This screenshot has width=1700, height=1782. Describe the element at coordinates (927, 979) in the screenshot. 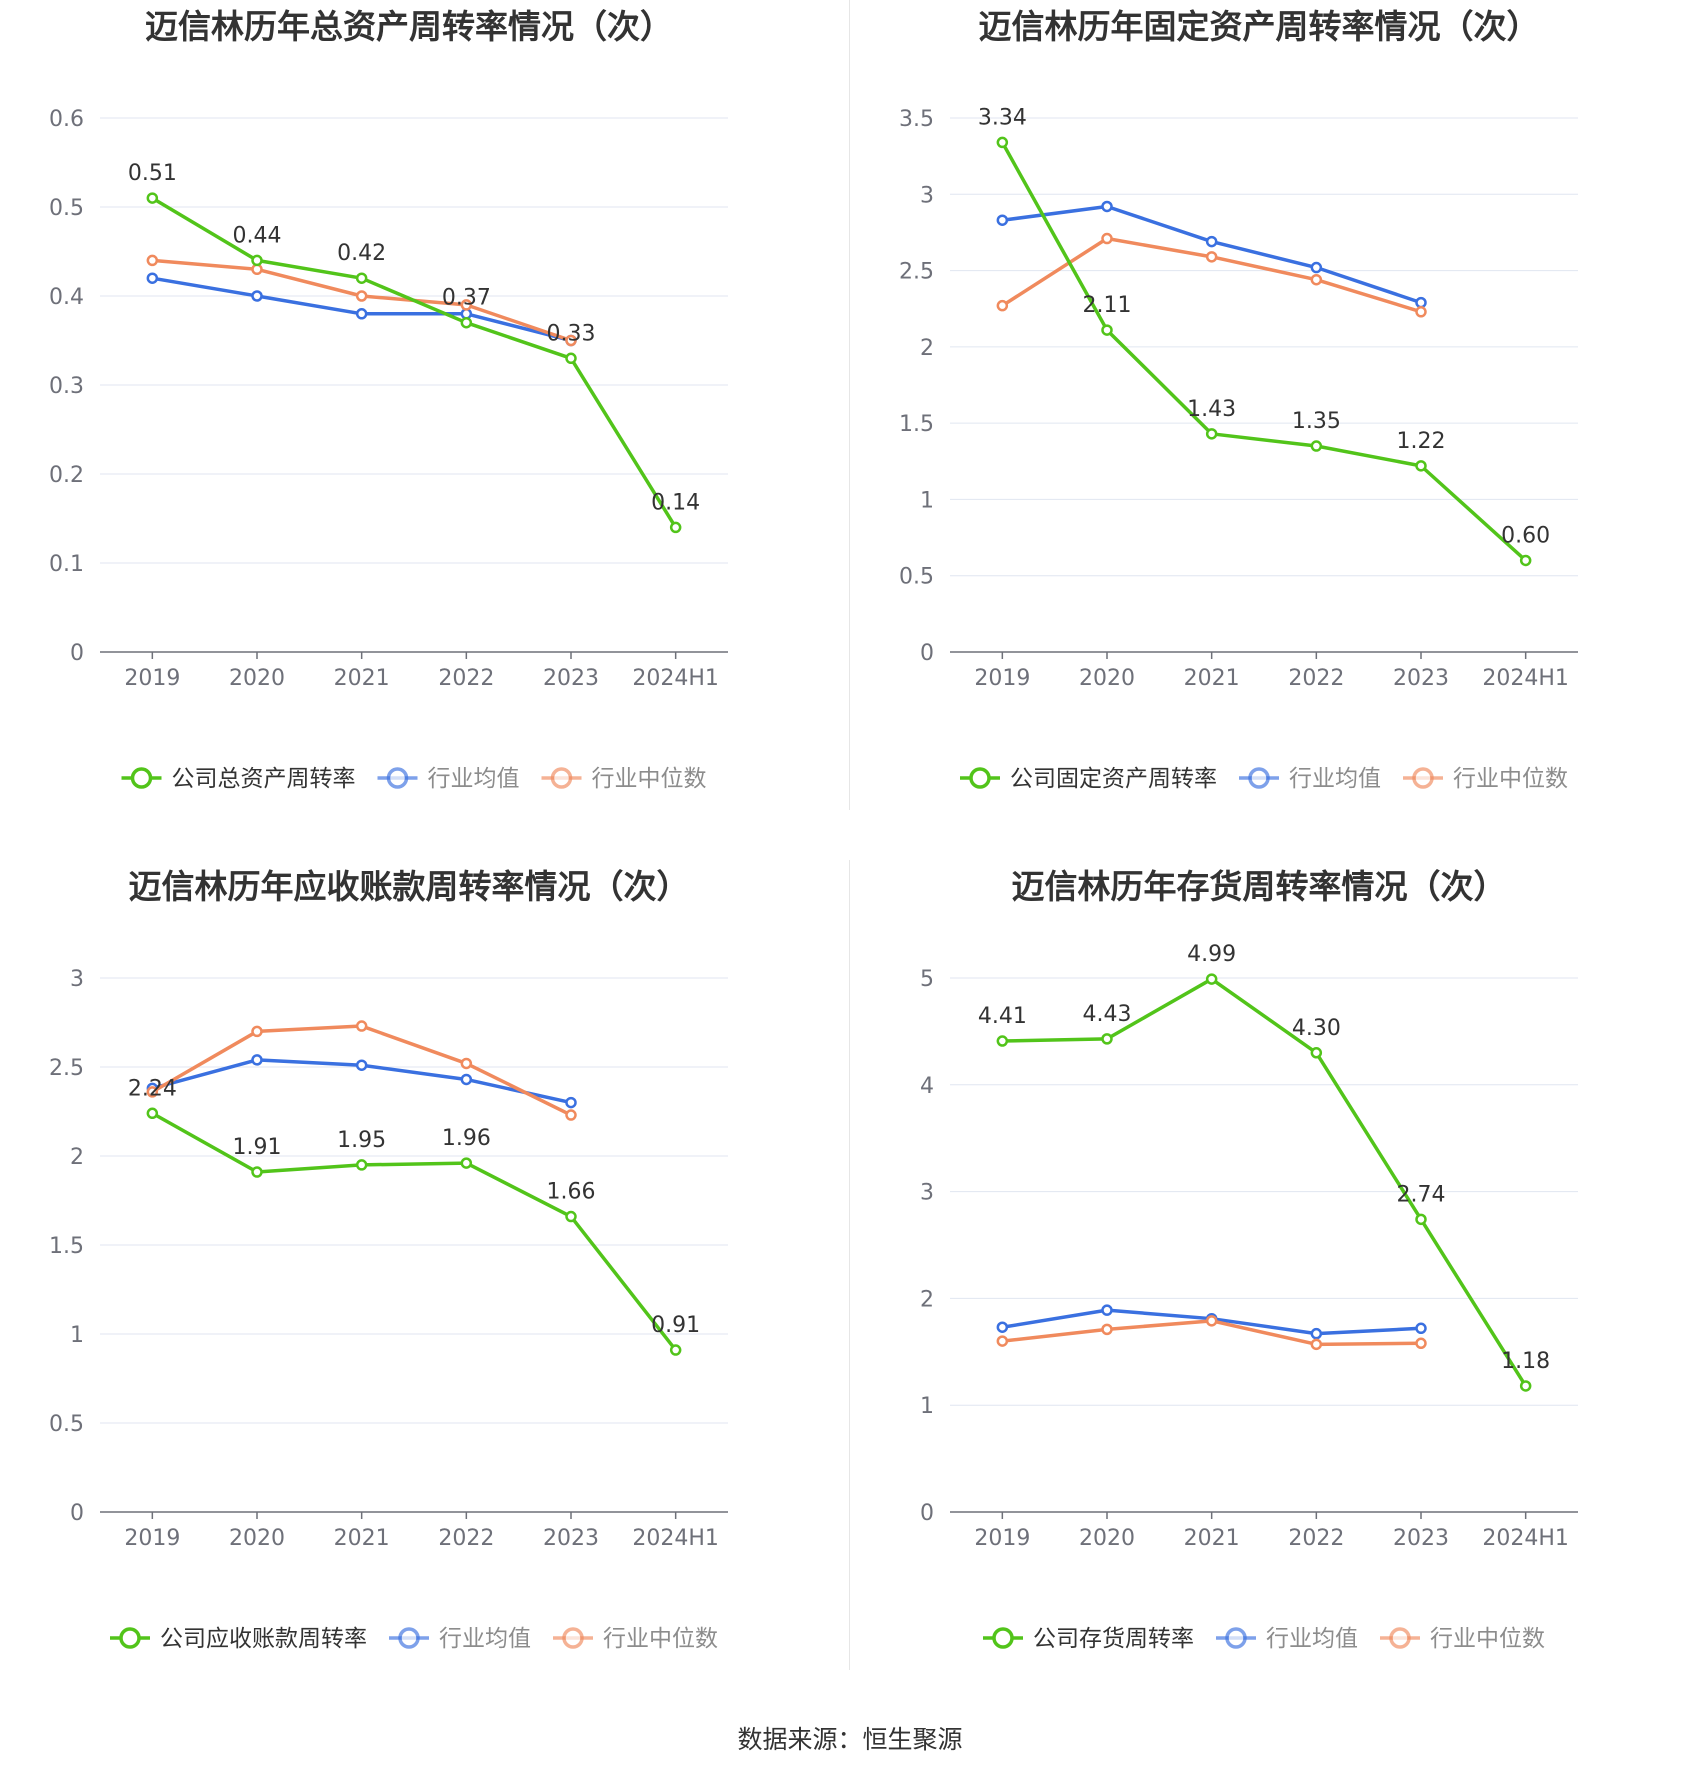

I see `y-tick-label: 5` at that location.